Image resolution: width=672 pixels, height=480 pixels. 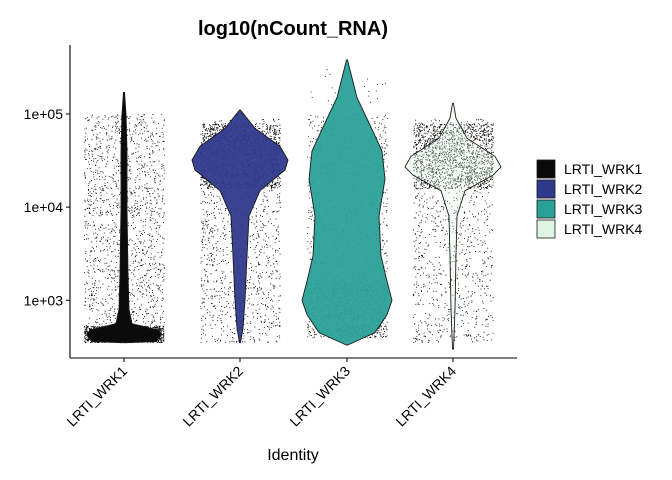 What do you see at coordinates (293, 455) in the screenshot?
I see `x-axis-title: Identity` at bounding box center [293, 455].